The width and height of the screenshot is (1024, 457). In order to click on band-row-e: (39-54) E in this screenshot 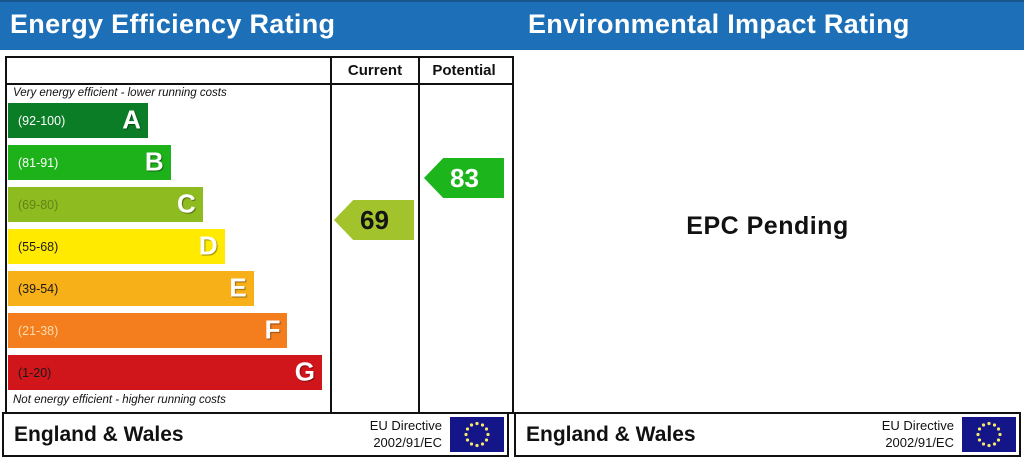, I will do `click(169, 288)`.